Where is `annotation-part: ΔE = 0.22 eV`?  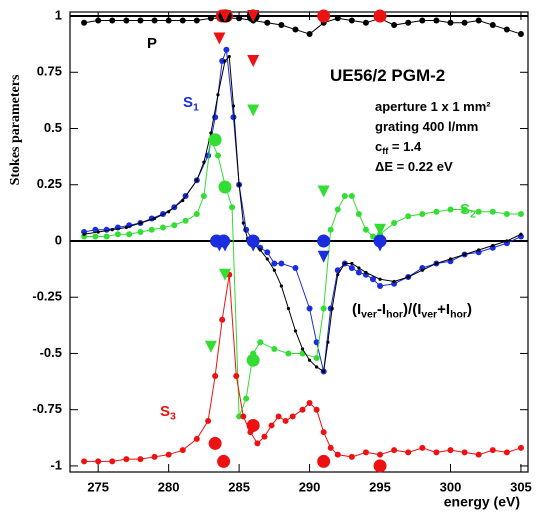 annotation-part: ΔE = 0.22 eV is located at coordinates (414, 166).